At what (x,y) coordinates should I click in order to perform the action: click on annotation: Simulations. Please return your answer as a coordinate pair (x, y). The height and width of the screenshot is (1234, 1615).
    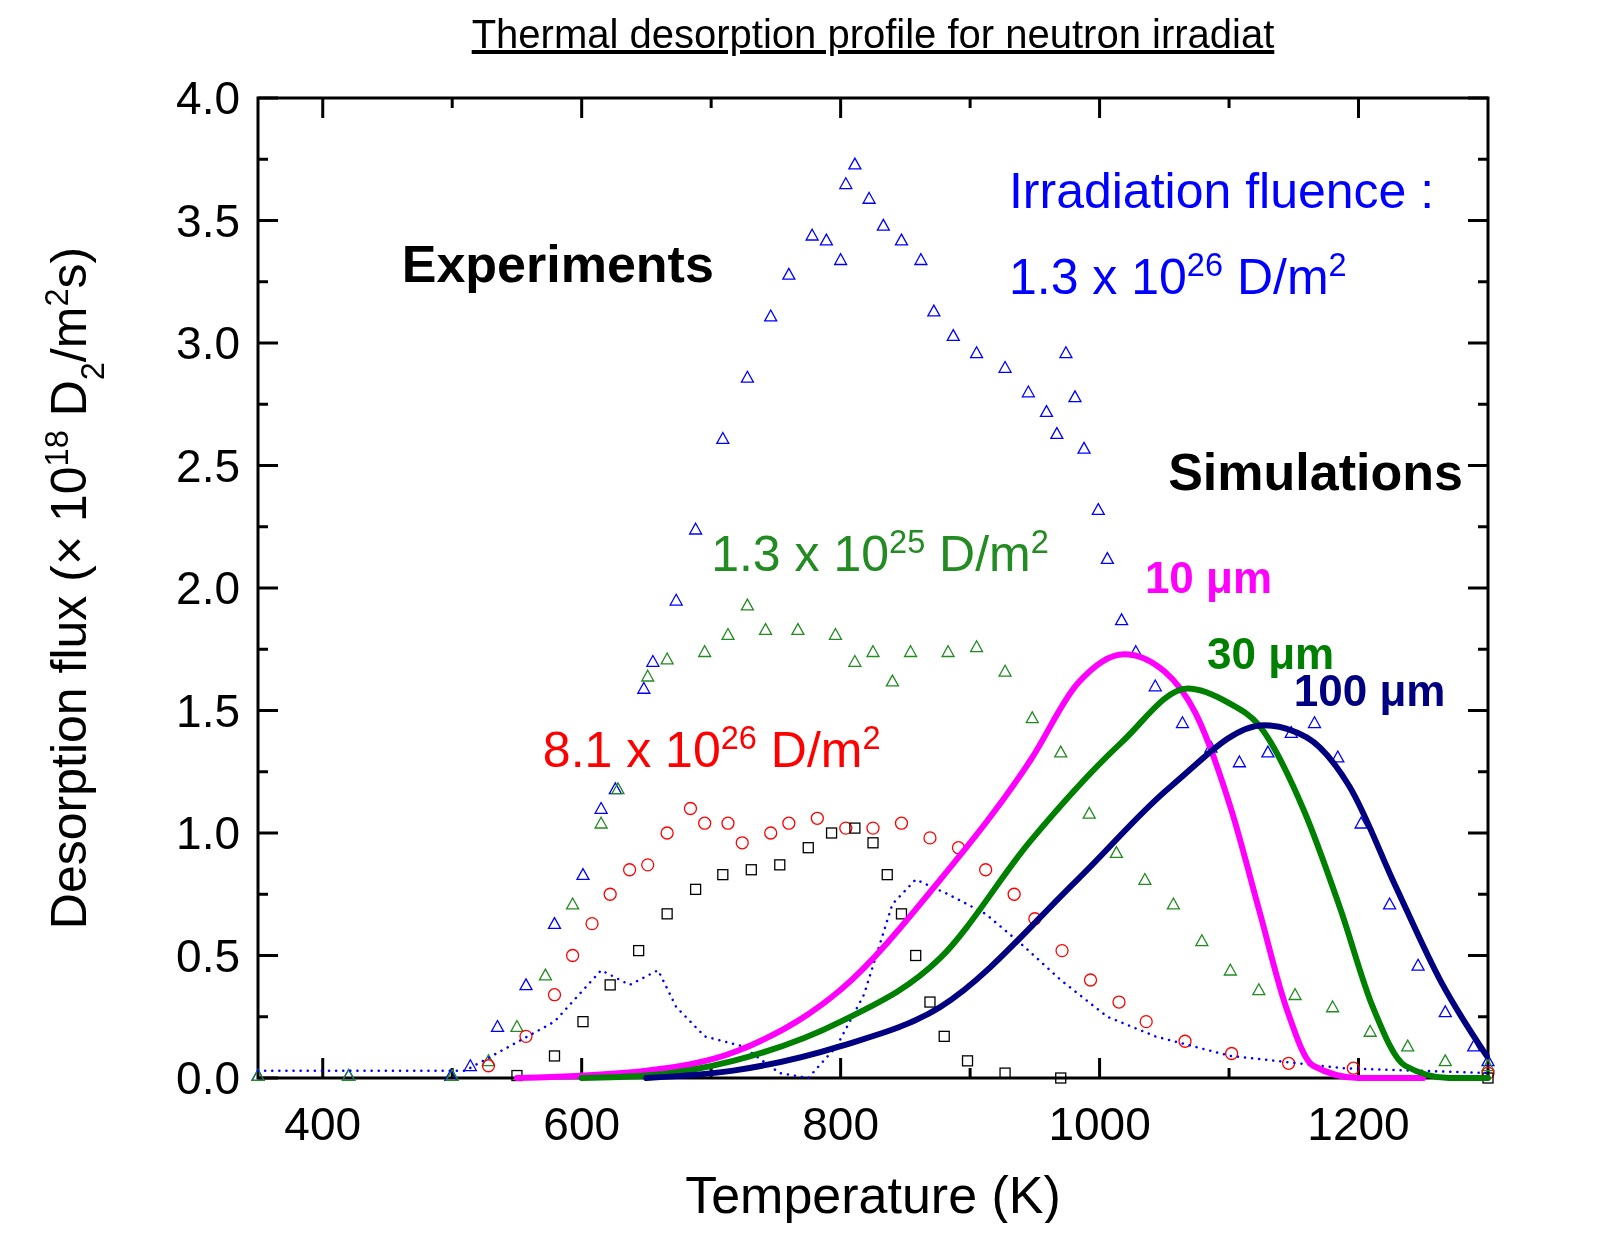
    Looking at the image, I should click on (1315, 472).